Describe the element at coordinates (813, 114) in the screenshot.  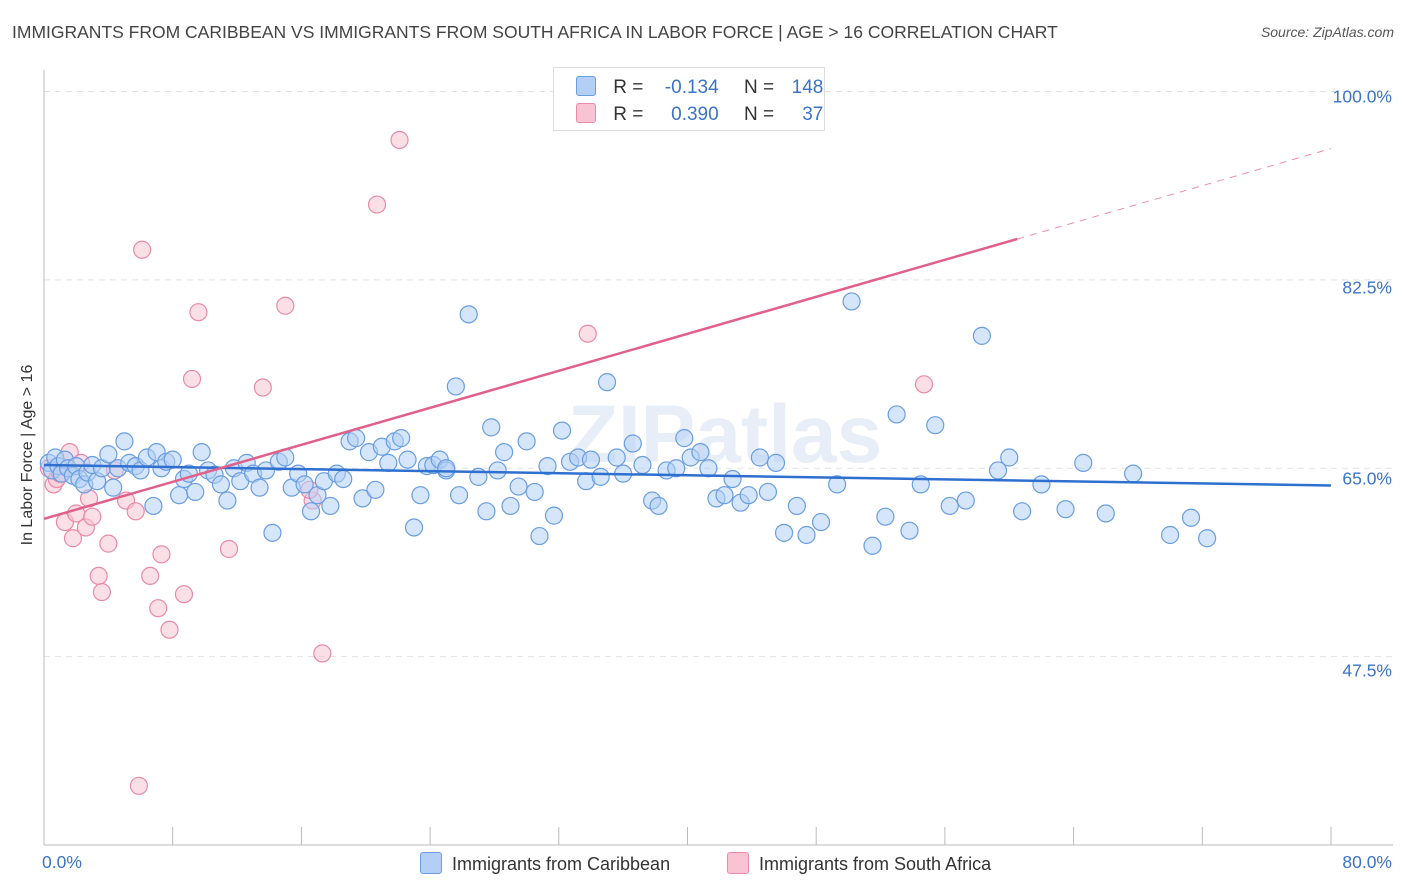
I see `legend-n-value: 37` at that location.